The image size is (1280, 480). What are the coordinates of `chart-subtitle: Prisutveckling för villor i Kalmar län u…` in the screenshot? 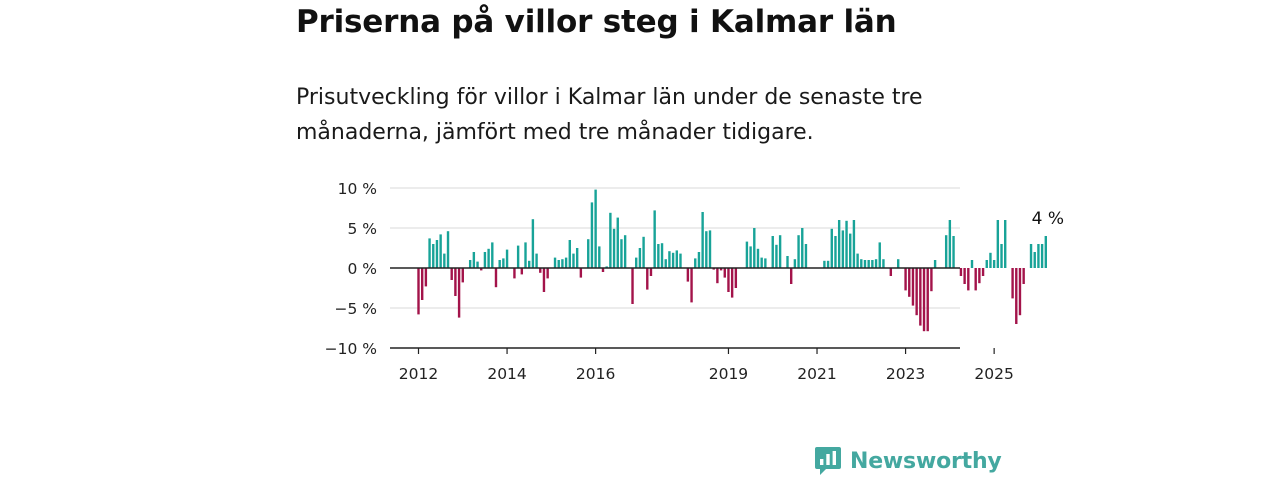 It's located at (609, 115).